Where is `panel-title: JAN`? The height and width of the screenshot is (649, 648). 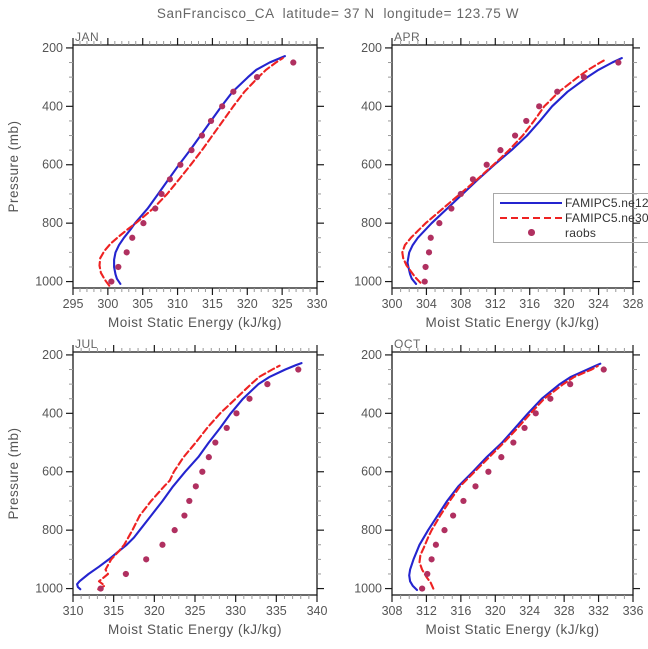 panel-title: JAN is located at coordinates (87, 37).